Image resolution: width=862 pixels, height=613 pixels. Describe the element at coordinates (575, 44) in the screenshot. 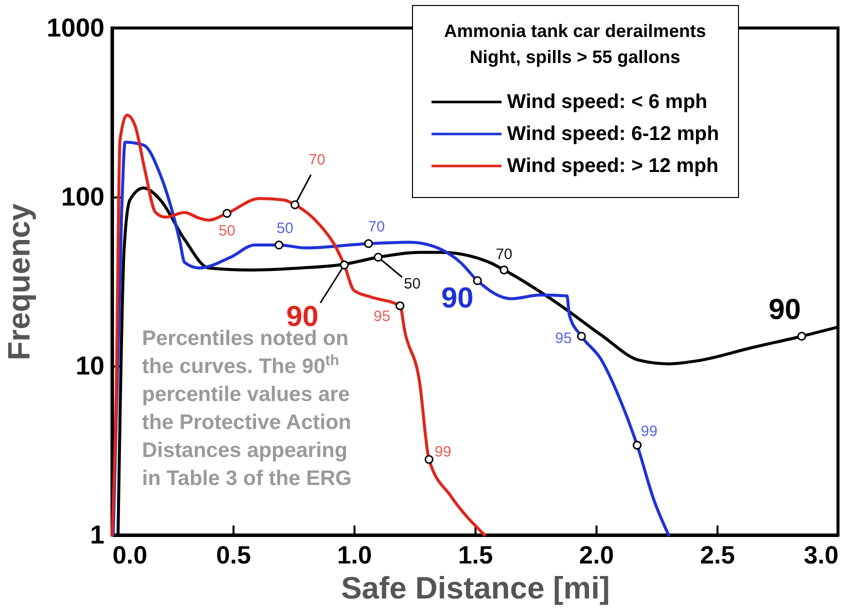

I see `legend-title: Ammonia tank car derailments Night, spills > 55 gallons` at that location.